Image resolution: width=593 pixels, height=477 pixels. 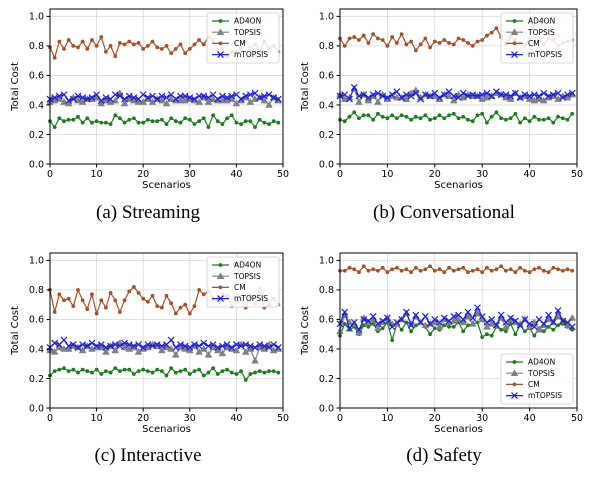 I want to click on legend-label: AD4ON, so click(x=541, y=21).